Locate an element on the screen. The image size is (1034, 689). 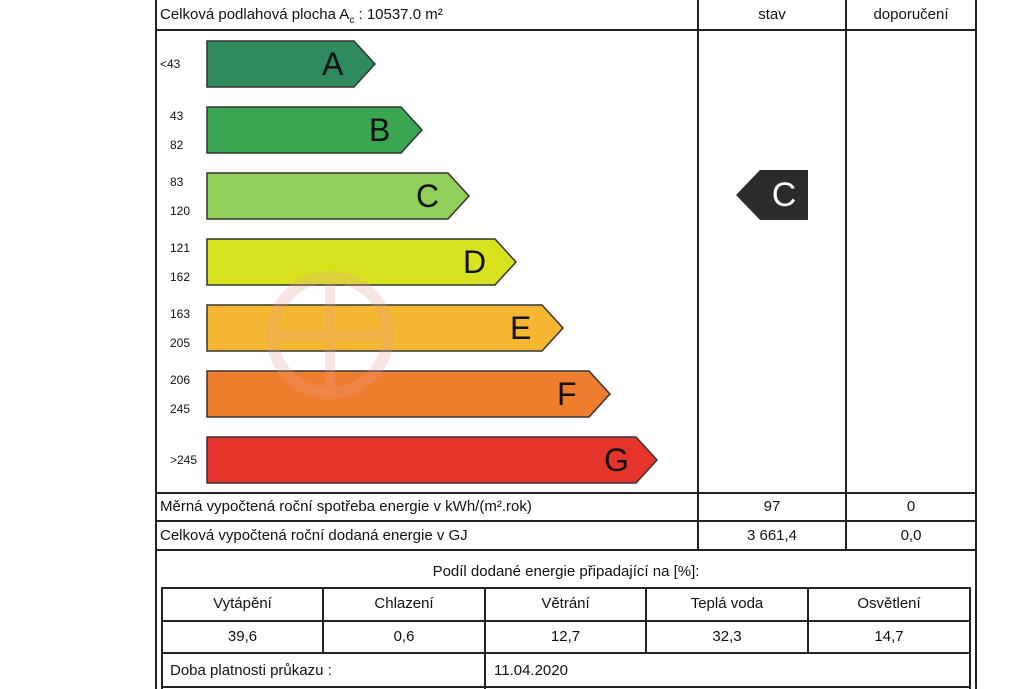
class-range-bottom-e: 205 is located at coordinates (180, 343).